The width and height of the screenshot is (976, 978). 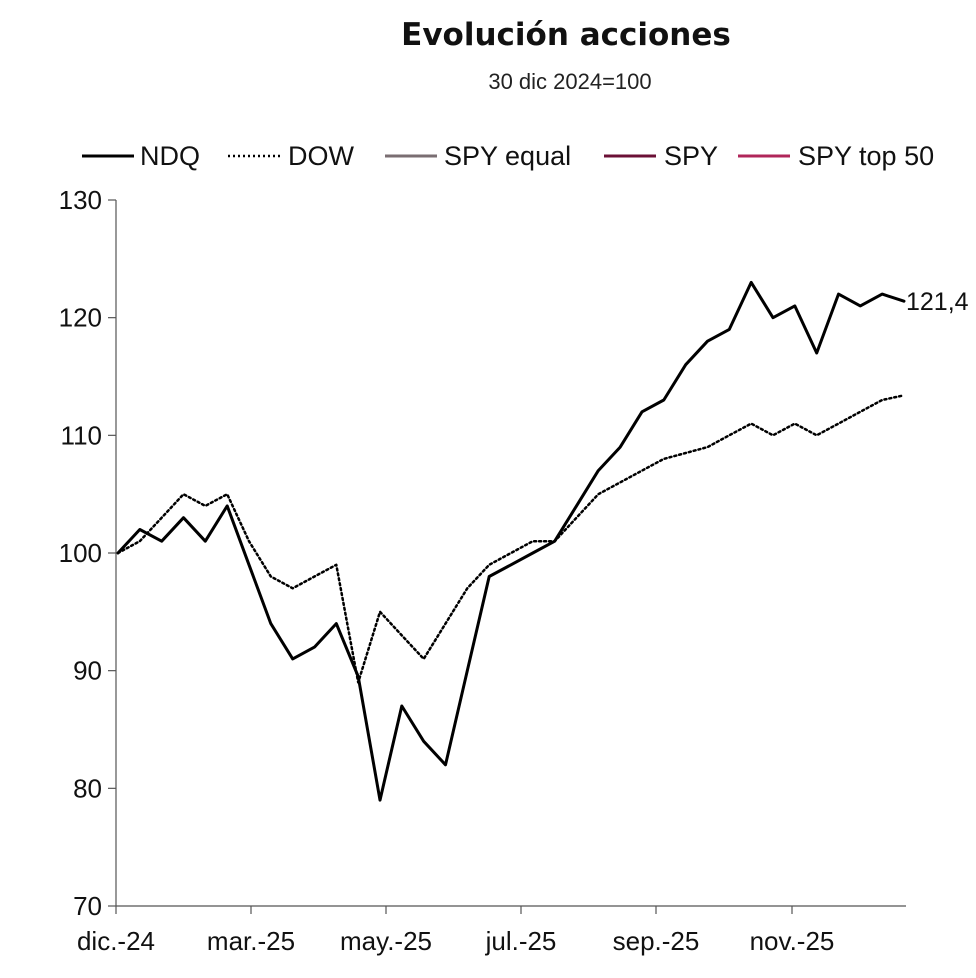 I want to click on y-tick-label: 110, so click(x=81, y=435).